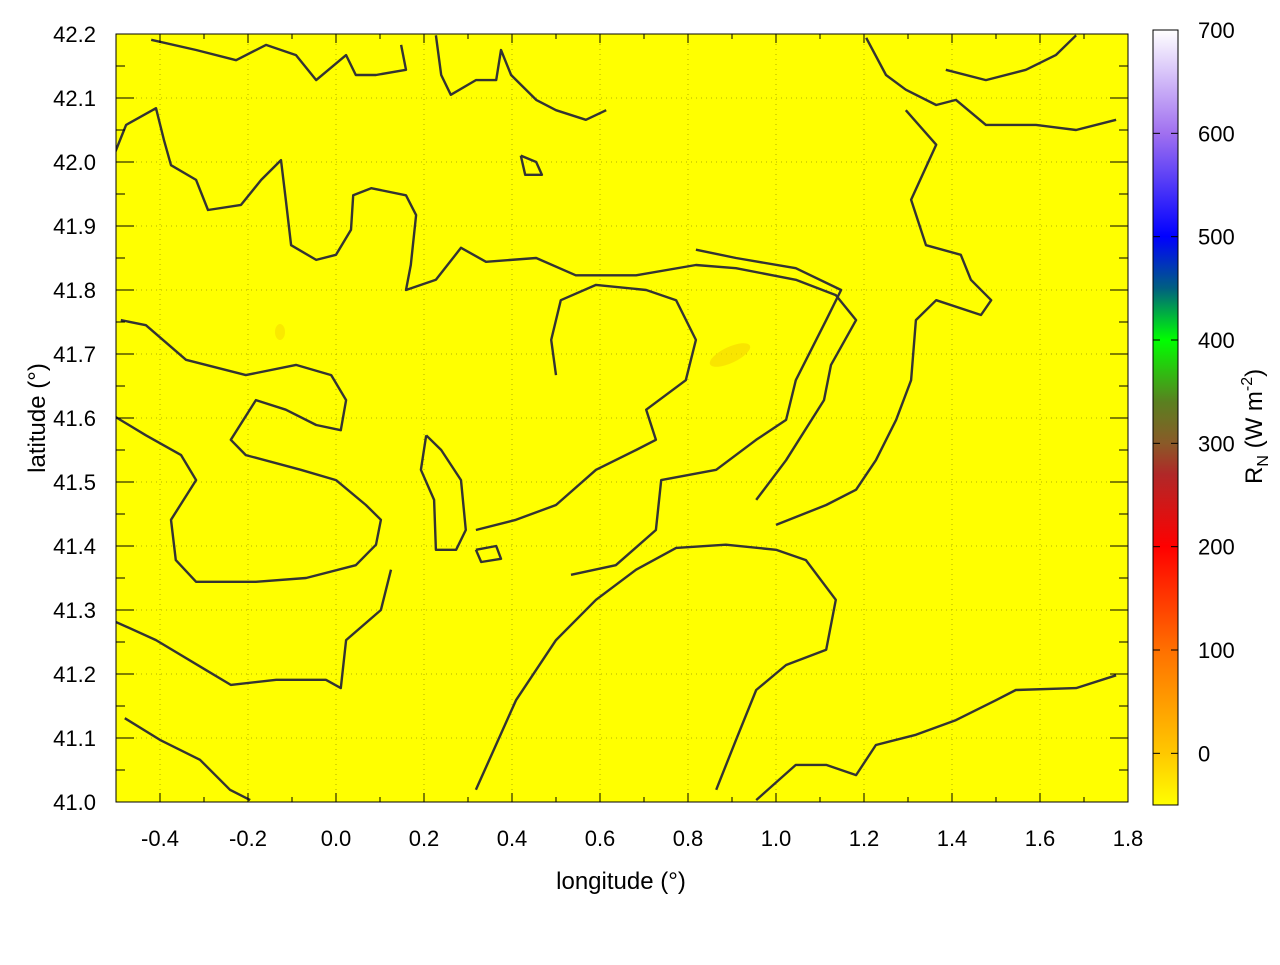 This screenshot has width=1280, height=965. Describe the element at coordinates (600, 838) in the screenshot. I see `x-tick-label: 0.6` at that location.